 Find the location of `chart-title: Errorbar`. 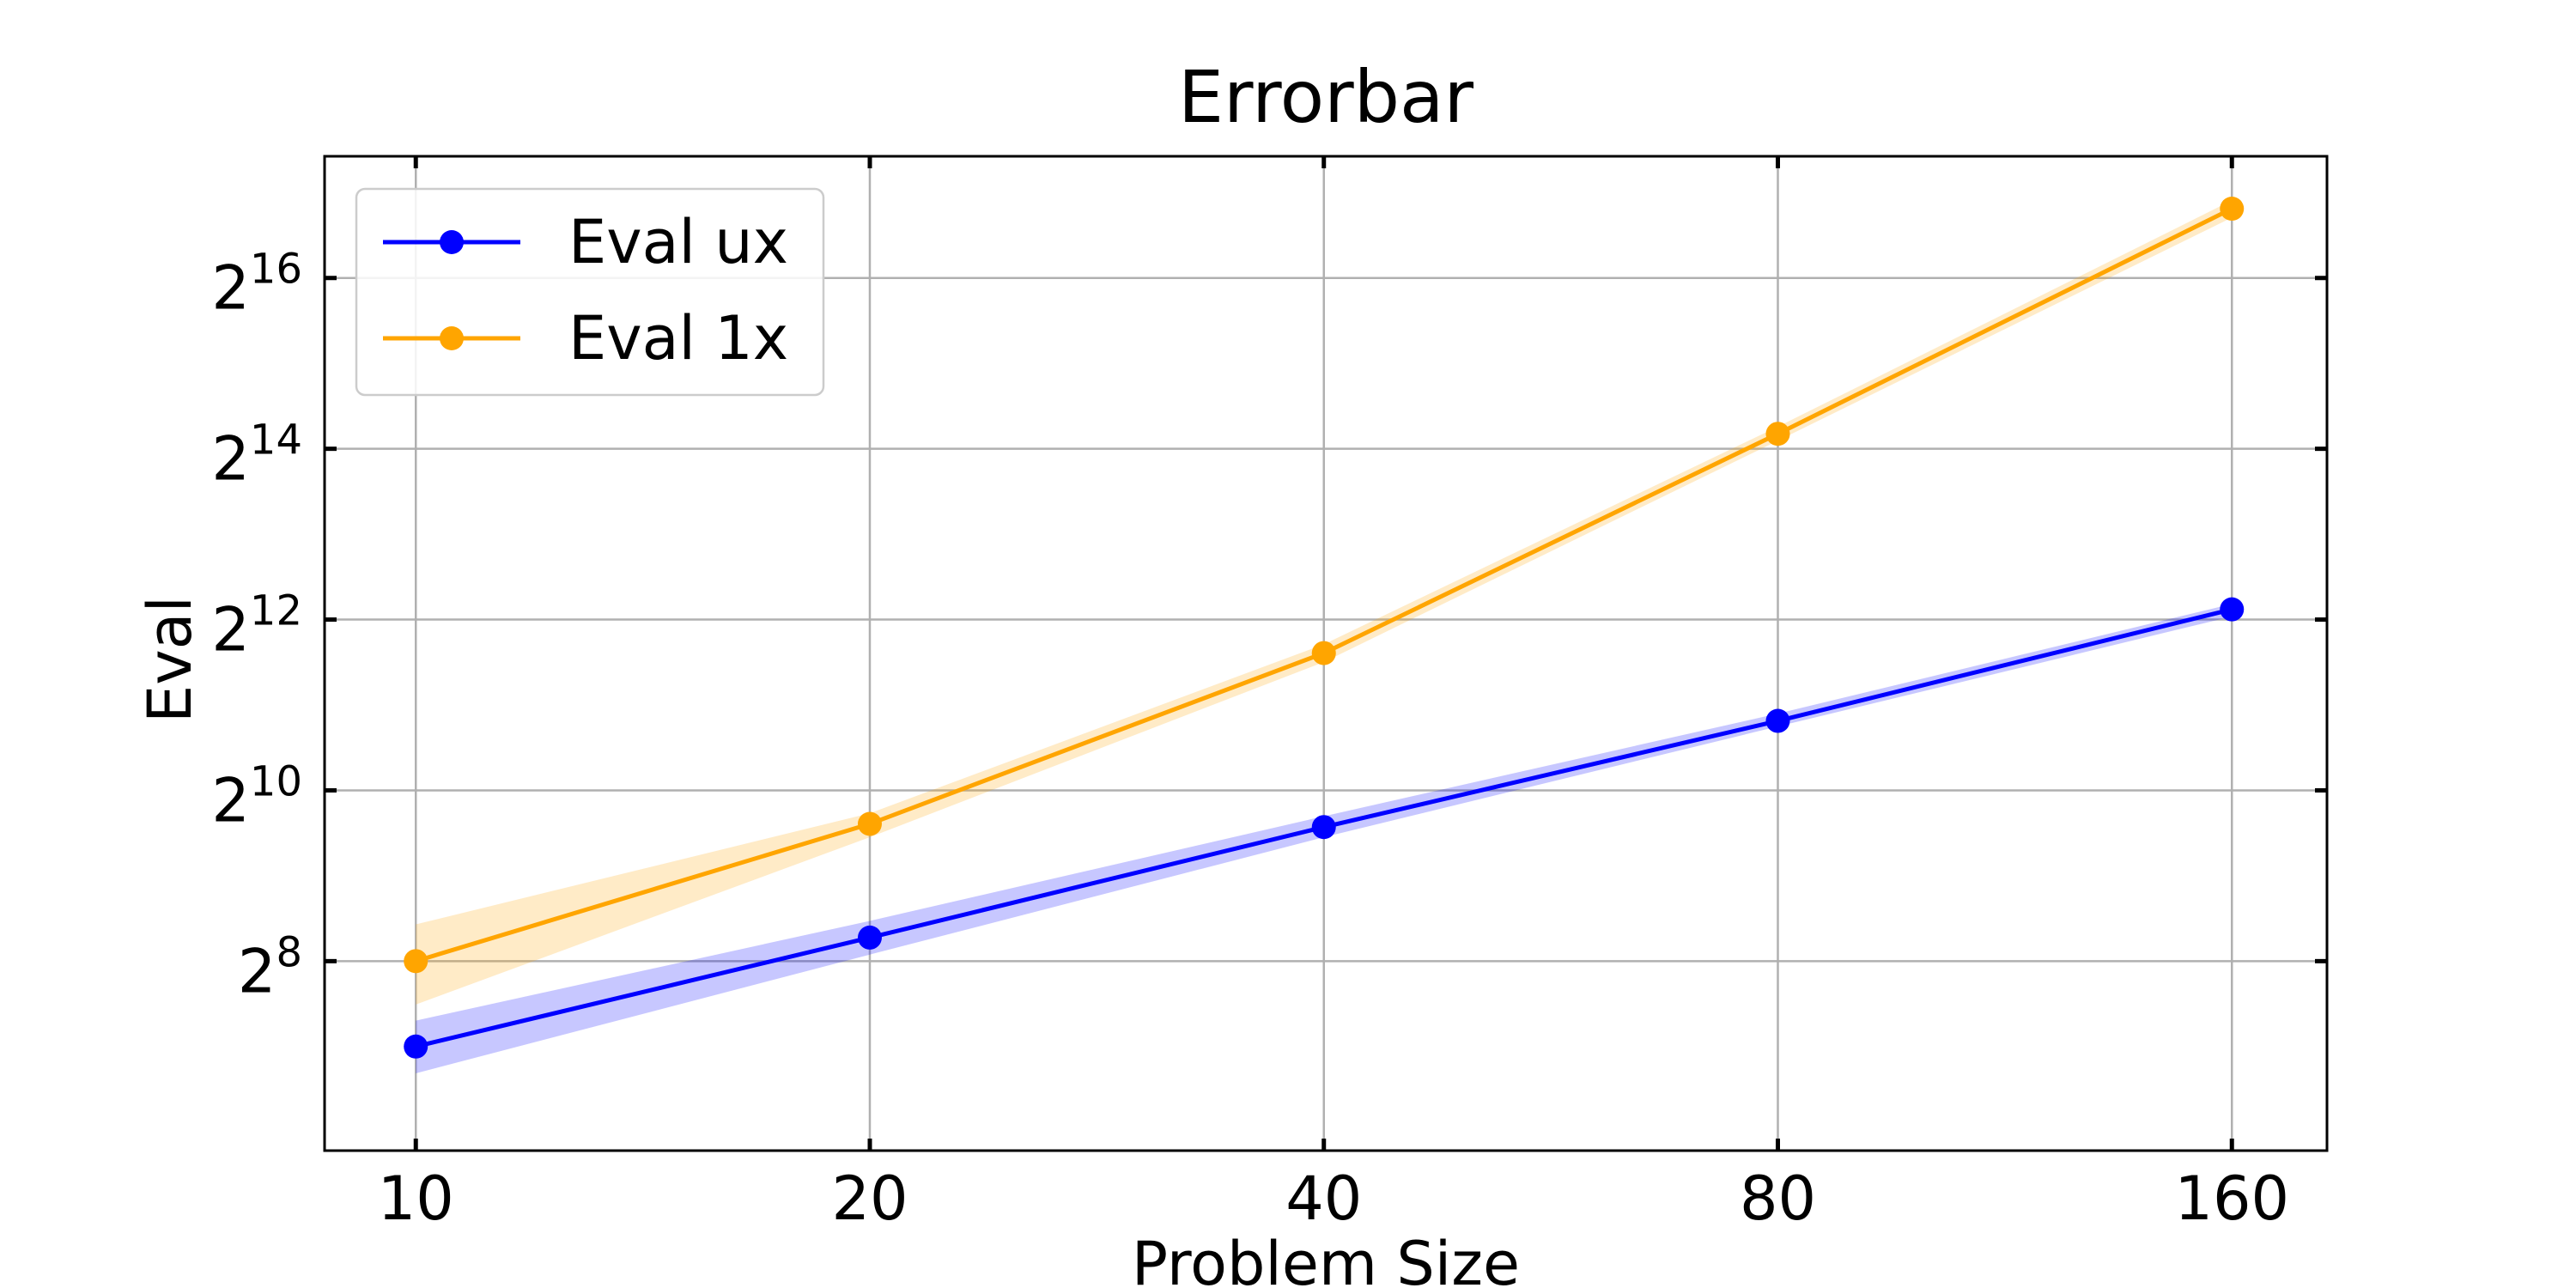

chart-title: Errorbar is located at coordinates (1326, 97).